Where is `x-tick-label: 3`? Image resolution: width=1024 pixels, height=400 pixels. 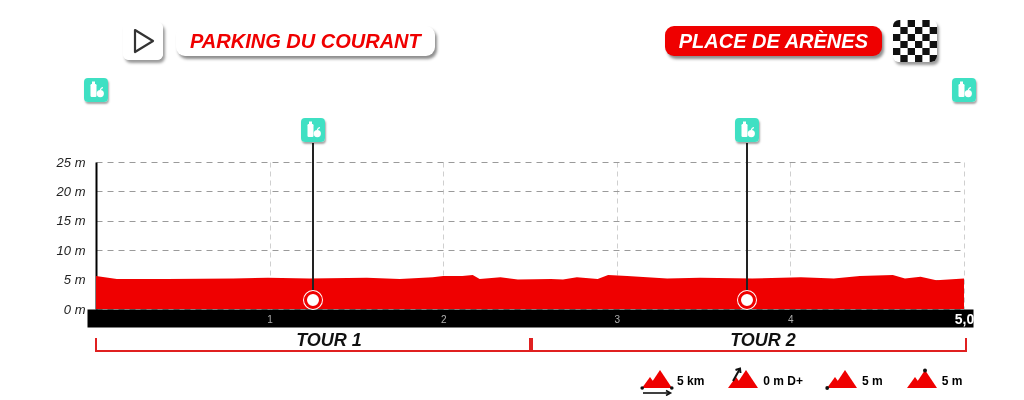 x-tick-label: 3 is located at coordinates (617, 319).